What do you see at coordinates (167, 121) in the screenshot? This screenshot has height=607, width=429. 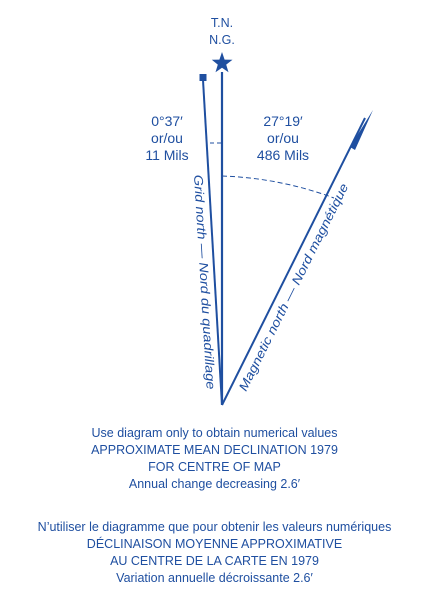 I see `grid-angle-degrees: 0°37′` at bounding box center [167, 121].